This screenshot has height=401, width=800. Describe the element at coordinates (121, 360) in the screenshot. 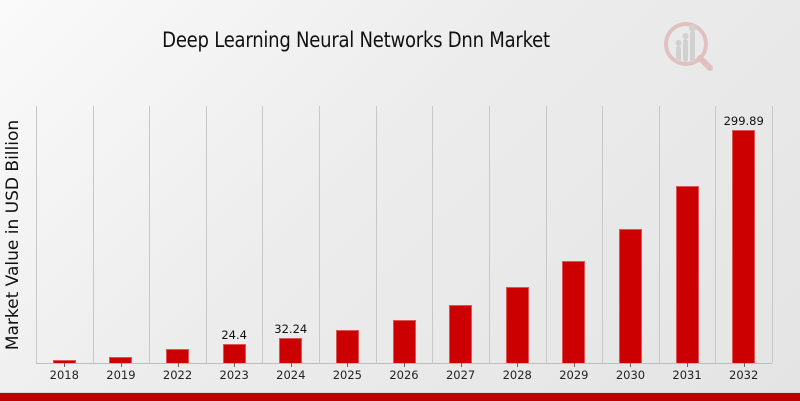

I see `bar-2019` at that location.